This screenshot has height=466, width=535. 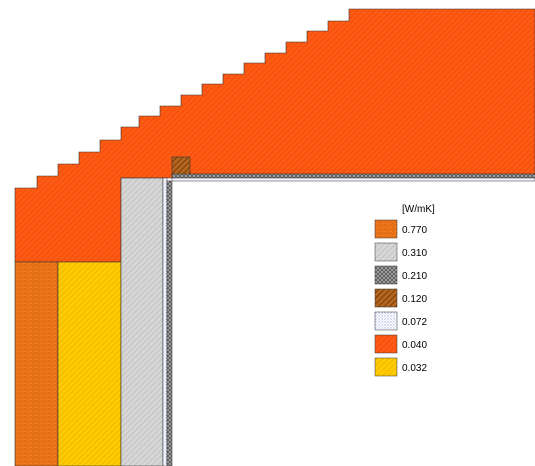 I want to click on ceiling-membrane, so click(x=353, y=176).